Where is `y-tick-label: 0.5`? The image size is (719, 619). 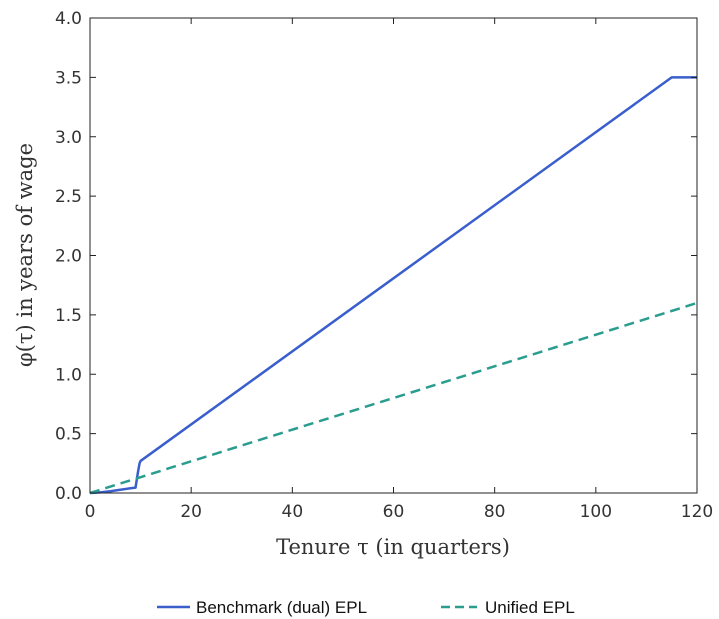
y-tick-label: 0.5 is located at coordinates (68, 435).